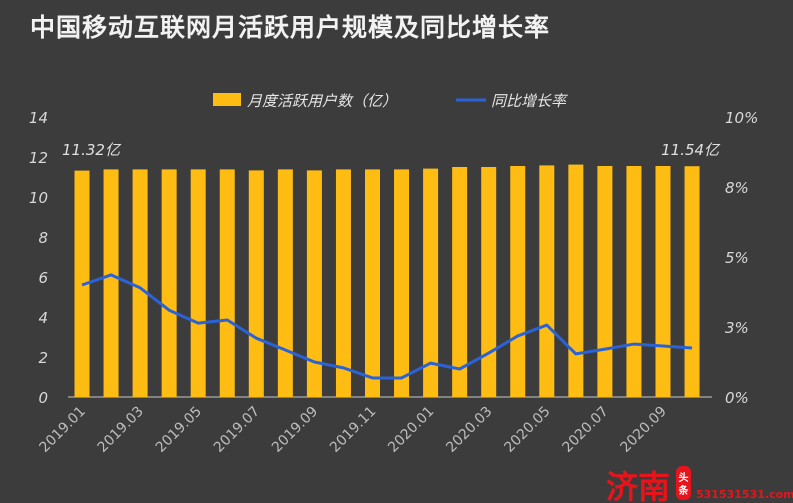 This screenshot has height=503, width=793. I want to click on x-axis-tick: 2020.03, so click(469, 430).